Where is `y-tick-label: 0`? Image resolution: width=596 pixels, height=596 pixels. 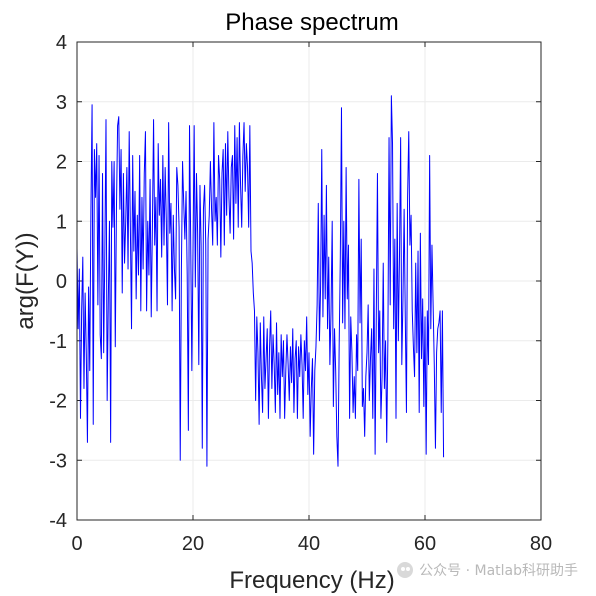
y-tick-label: 0 is located at coordinates (61, 282).